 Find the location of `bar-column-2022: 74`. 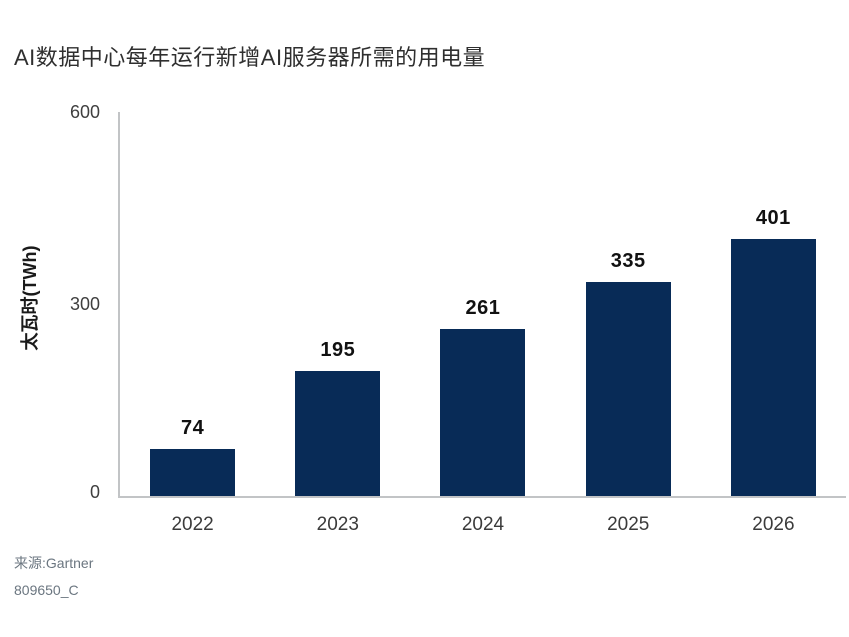

bar-column-2022: 74 is located at coordinates (193, 304).